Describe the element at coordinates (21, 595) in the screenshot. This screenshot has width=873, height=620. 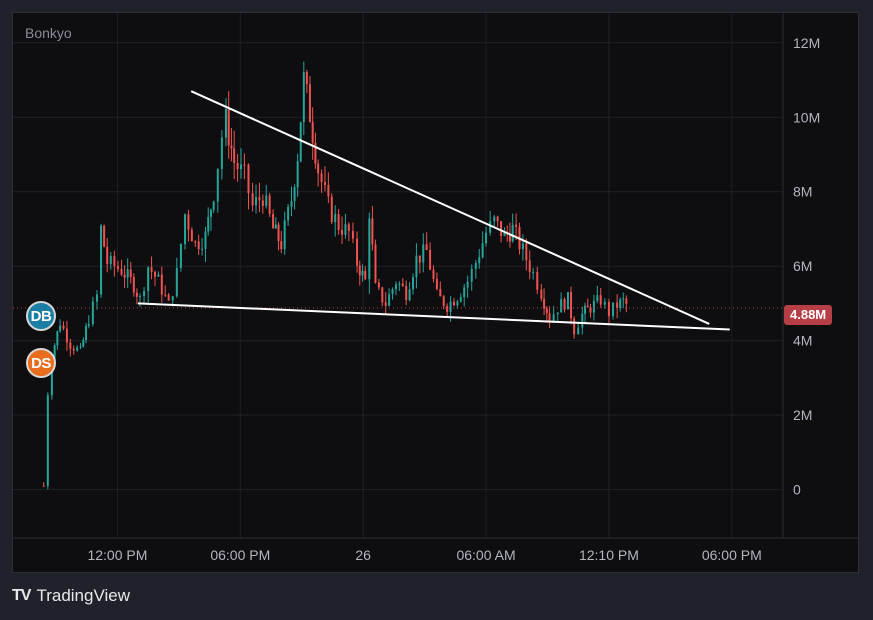
I see `tradingview-logo-icon: TV` at that location.